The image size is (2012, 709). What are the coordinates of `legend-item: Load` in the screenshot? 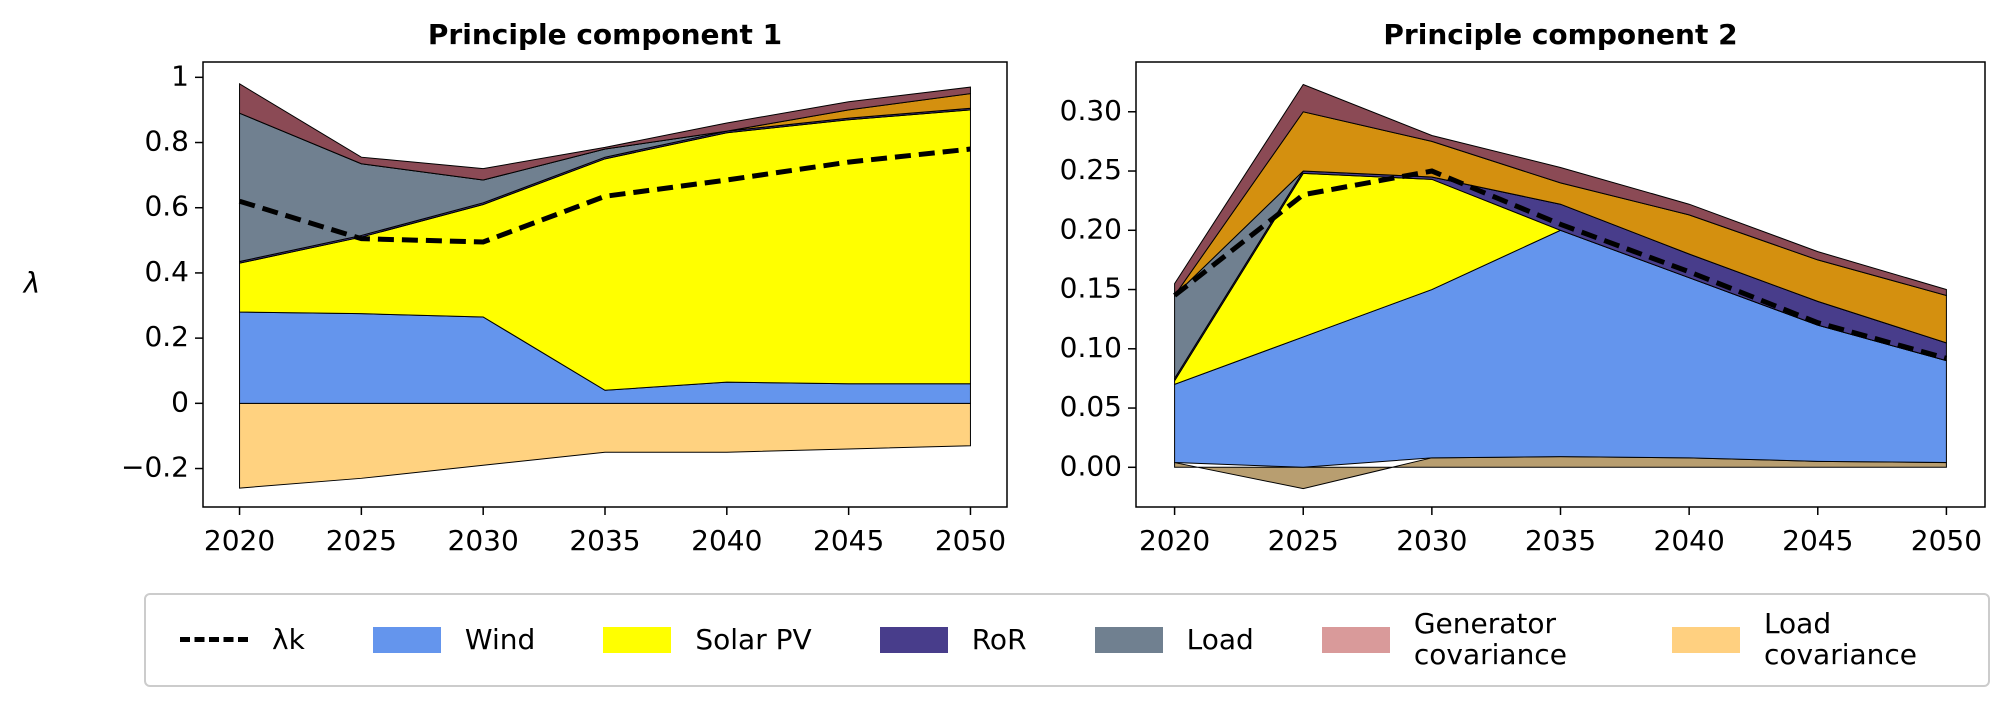 It's located at (1174, 639).